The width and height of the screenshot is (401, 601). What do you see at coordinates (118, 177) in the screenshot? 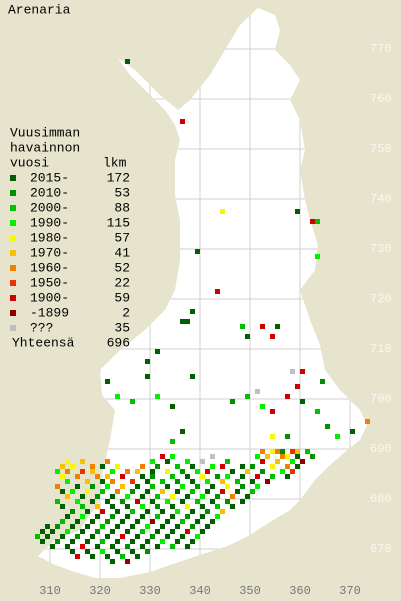
I see `legend-count: 172` at bounding box center [118, 177].